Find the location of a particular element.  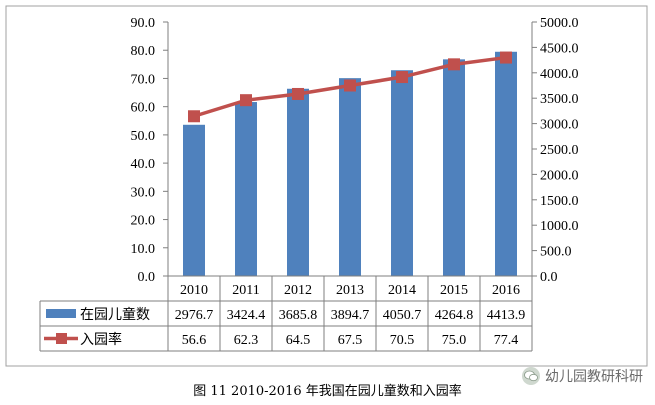

table-cell-value: 4413.9 is located at coordinates (506, 315).